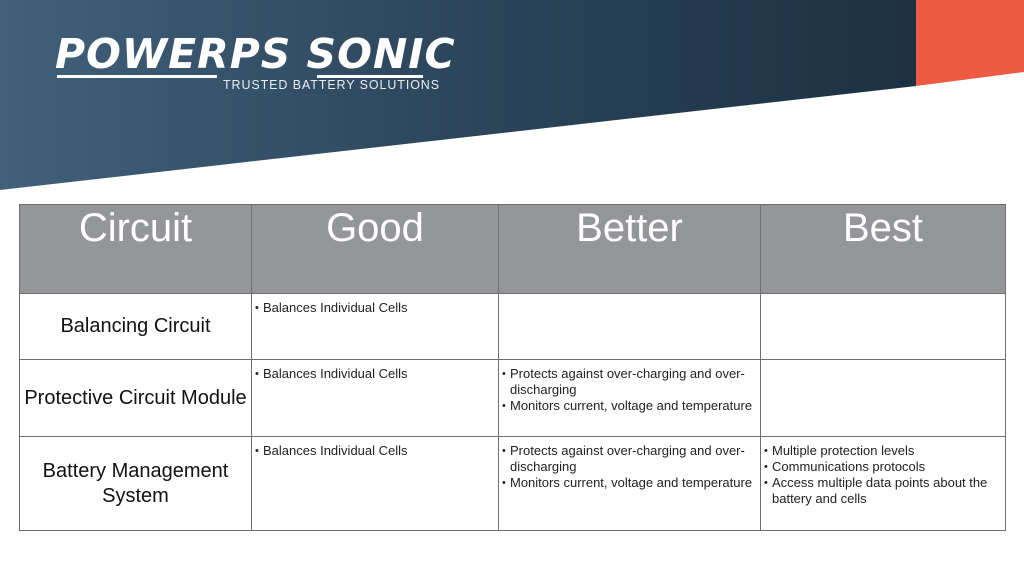 The height and width of the screenshot is (576, 1024). What do you see at coordinates (135, 398) in the screenshot?
I see `row-label: Protective Circuit Module` at bounding box center [135, 398].